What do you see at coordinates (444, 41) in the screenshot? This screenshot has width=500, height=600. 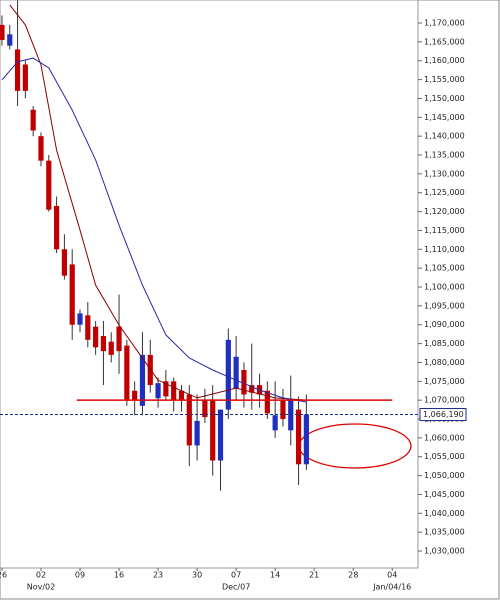 I see `y-tick-label: 1,165,000` at bounding box center [444, 41].